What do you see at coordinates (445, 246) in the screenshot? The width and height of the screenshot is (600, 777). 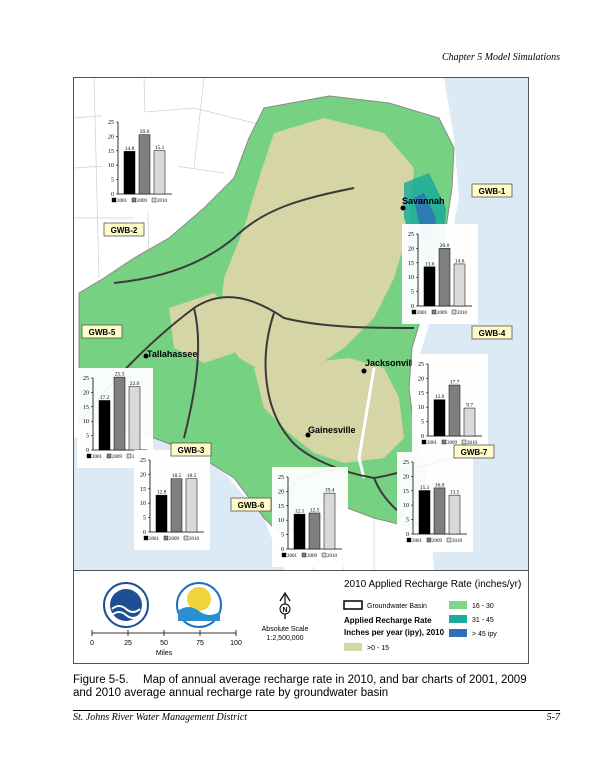 I see `data-label-gwb-1-2009: 20.0` at bounding box center [445, 246].